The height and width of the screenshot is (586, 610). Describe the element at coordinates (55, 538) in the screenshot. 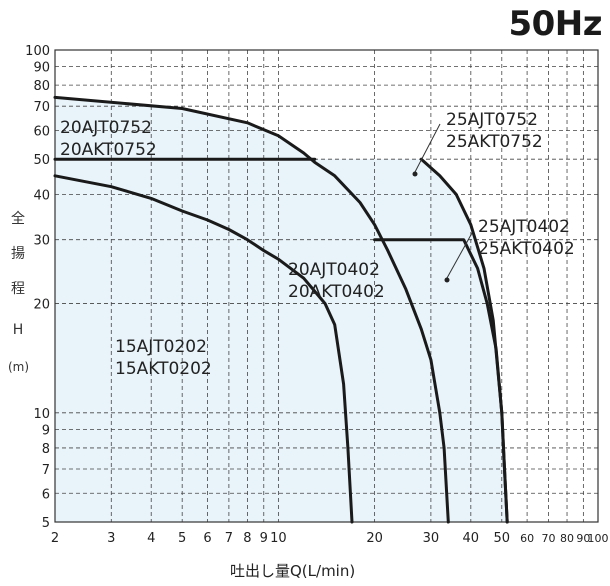

I see `x-tick-label-0: 2` at that location.